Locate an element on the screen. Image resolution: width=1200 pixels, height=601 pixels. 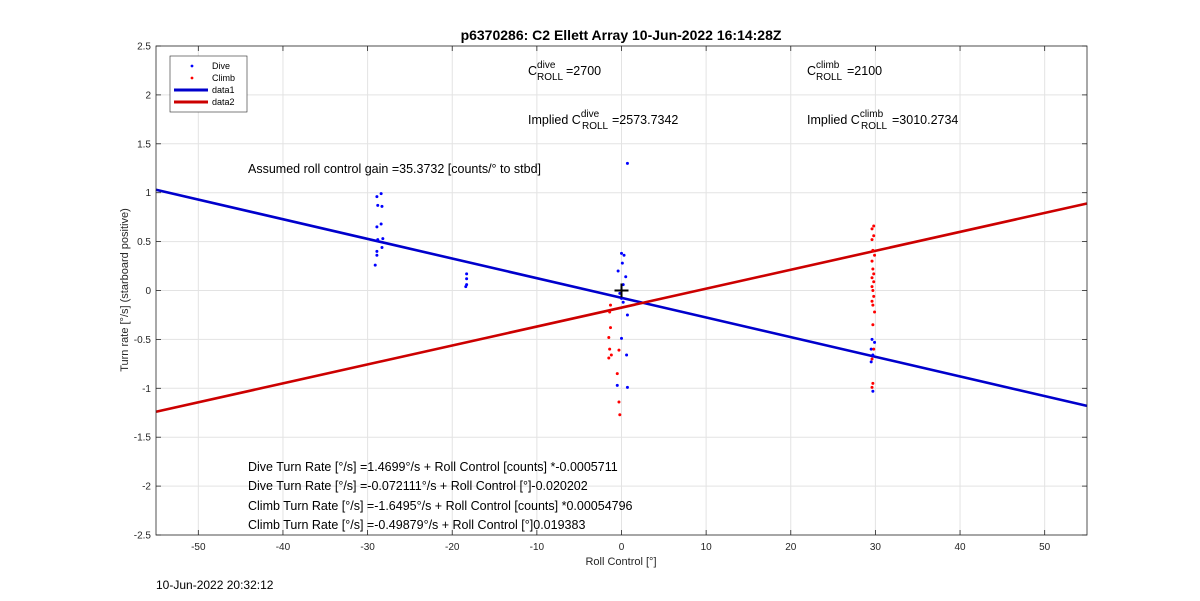
climb-implied-annotation: Implied Cclimb is located at coordinates (845, 118).